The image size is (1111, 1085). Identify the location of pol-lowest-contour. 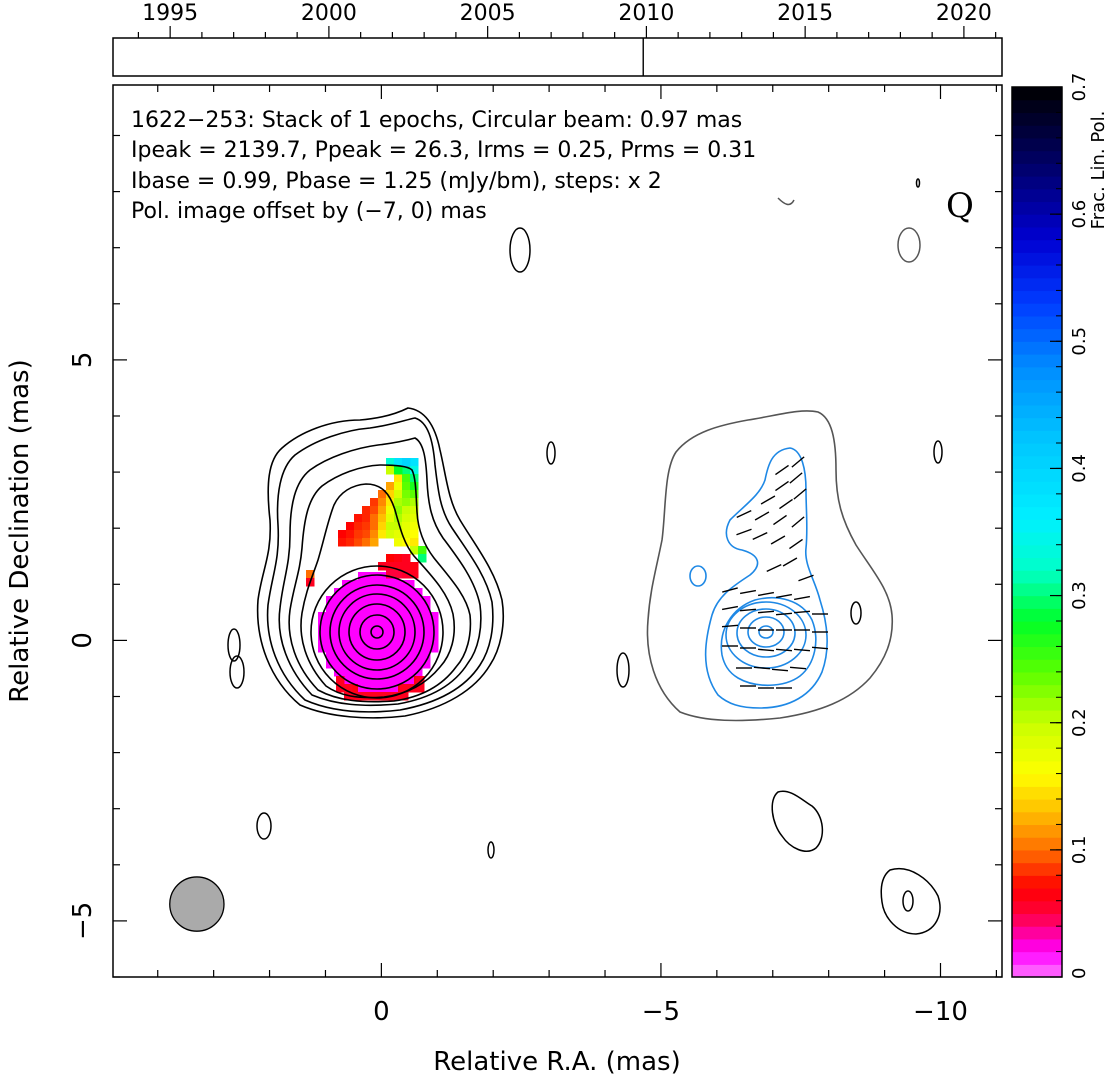
(770, 566).